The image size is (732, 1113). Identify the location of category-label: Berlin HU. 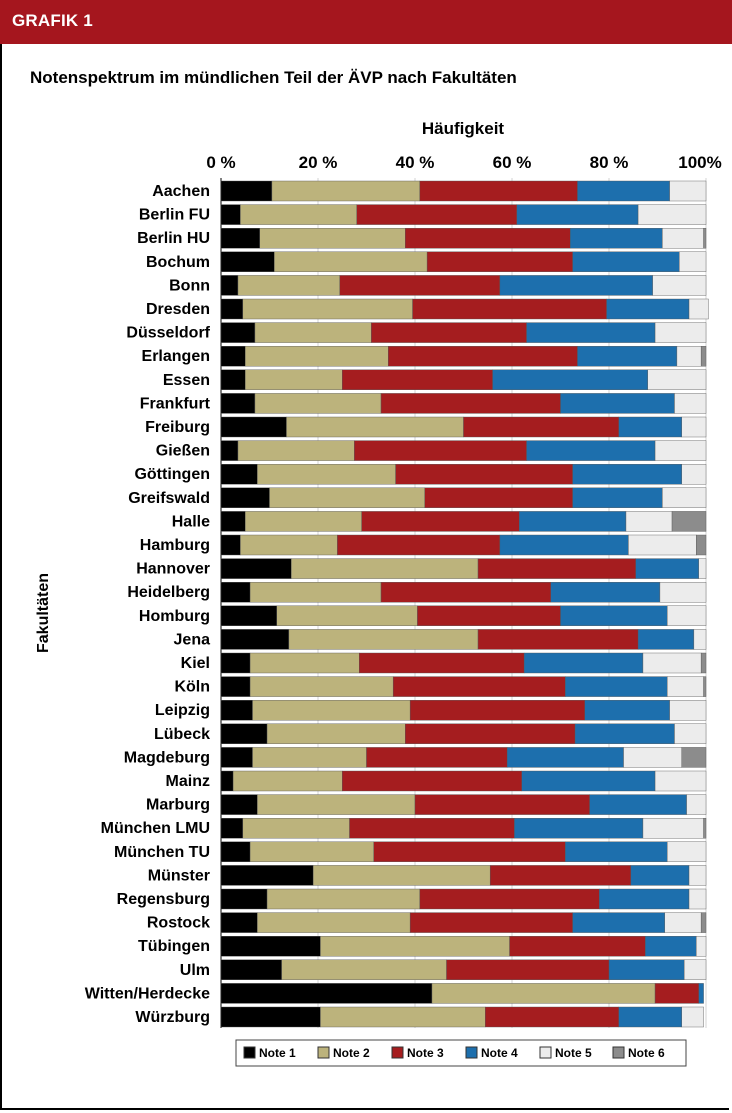
(173, 238).